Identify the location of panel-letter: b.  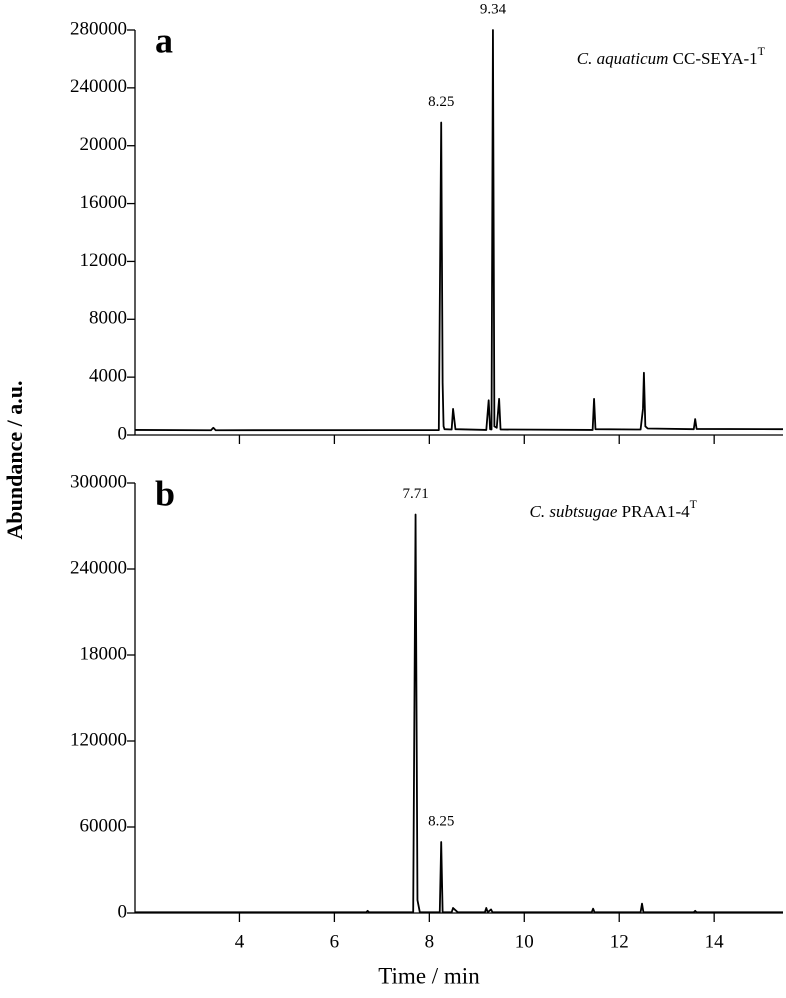
(165, 493).